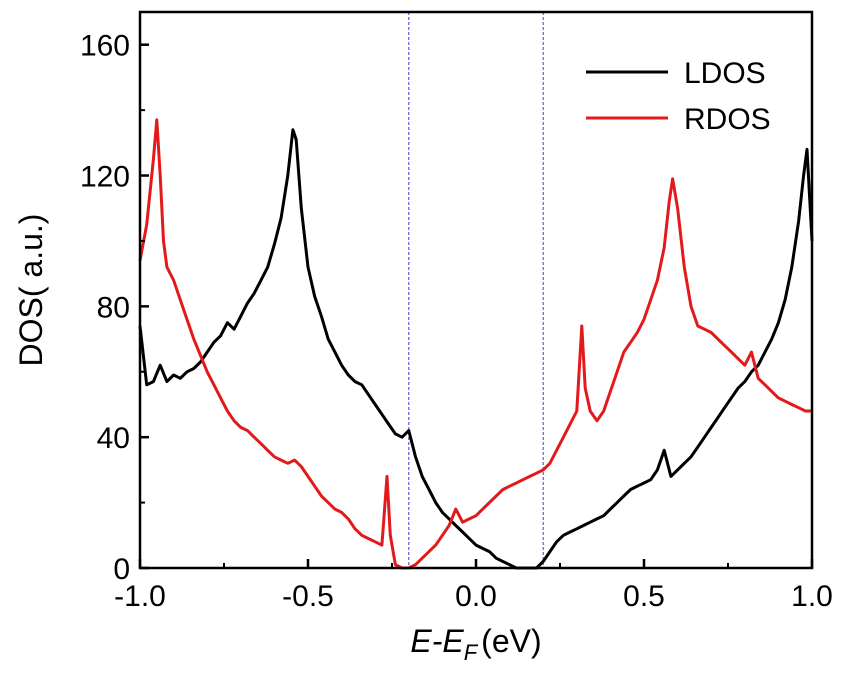 This screenshot has height=673, width=843. Describe the element at coordinates (476, 596) in the screenshot. I see `x-tick-label: 0.0` at that location.